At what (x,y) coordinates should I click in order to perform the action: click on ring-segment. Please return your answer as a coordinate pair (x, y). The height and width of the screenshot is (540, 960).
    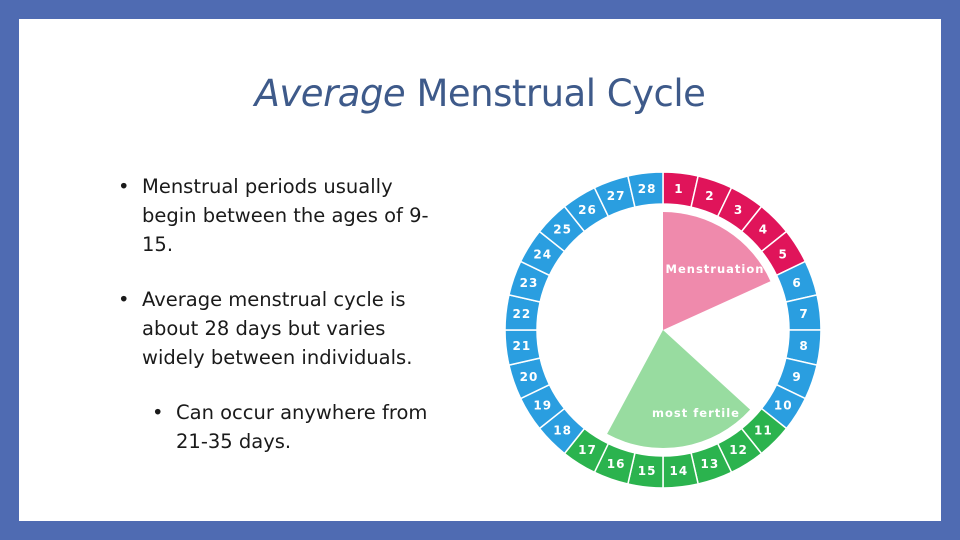
    Looking at the image, I should click on (645, 190).